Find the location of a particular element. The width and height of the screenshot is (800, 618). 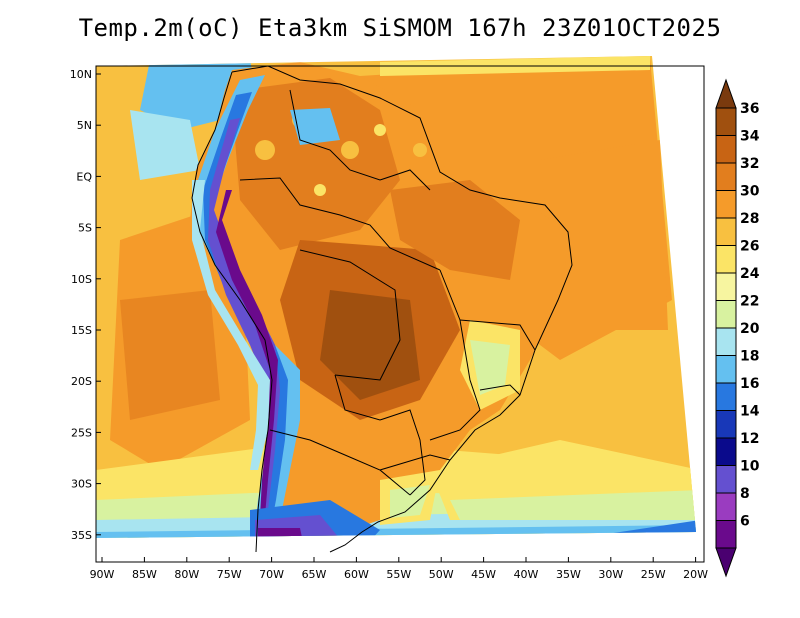

colorbar-label: 34 is located at coordinates (750, 137).